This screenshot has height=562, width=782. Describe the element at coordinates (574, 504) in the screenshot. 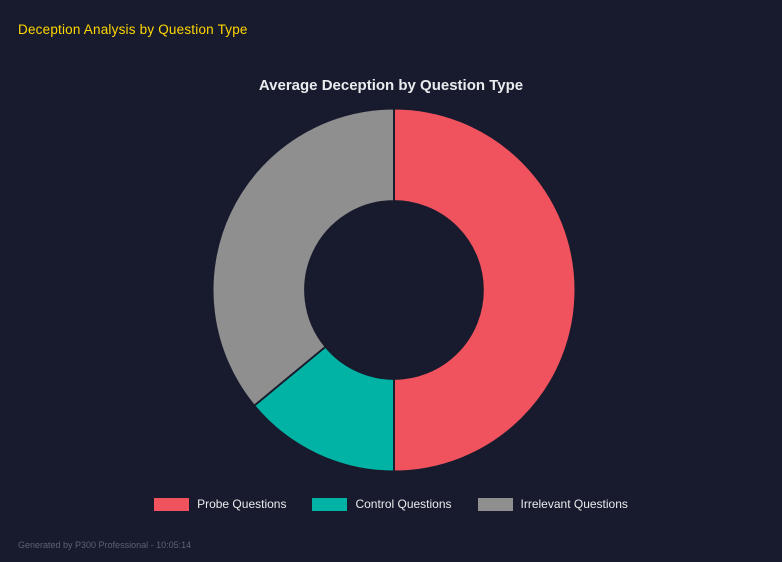

I see `legend-label: Irrelevant Questions` at that location.